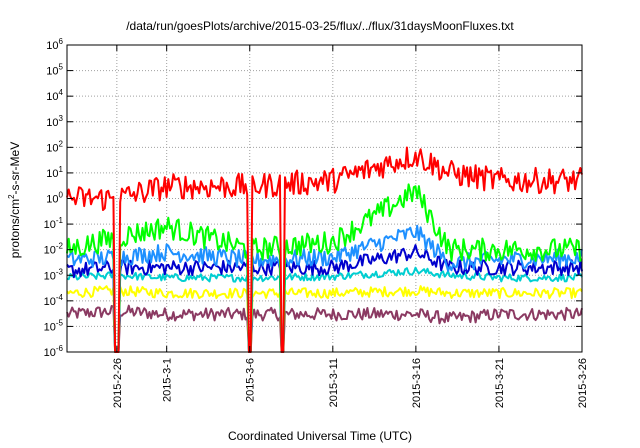 Image resolution: width=640 pixels, height=448 pixels. Describe the element at coordinates (500, 383) in the screenshot. I see `x-tick-label: 2015-3-21` at that location.